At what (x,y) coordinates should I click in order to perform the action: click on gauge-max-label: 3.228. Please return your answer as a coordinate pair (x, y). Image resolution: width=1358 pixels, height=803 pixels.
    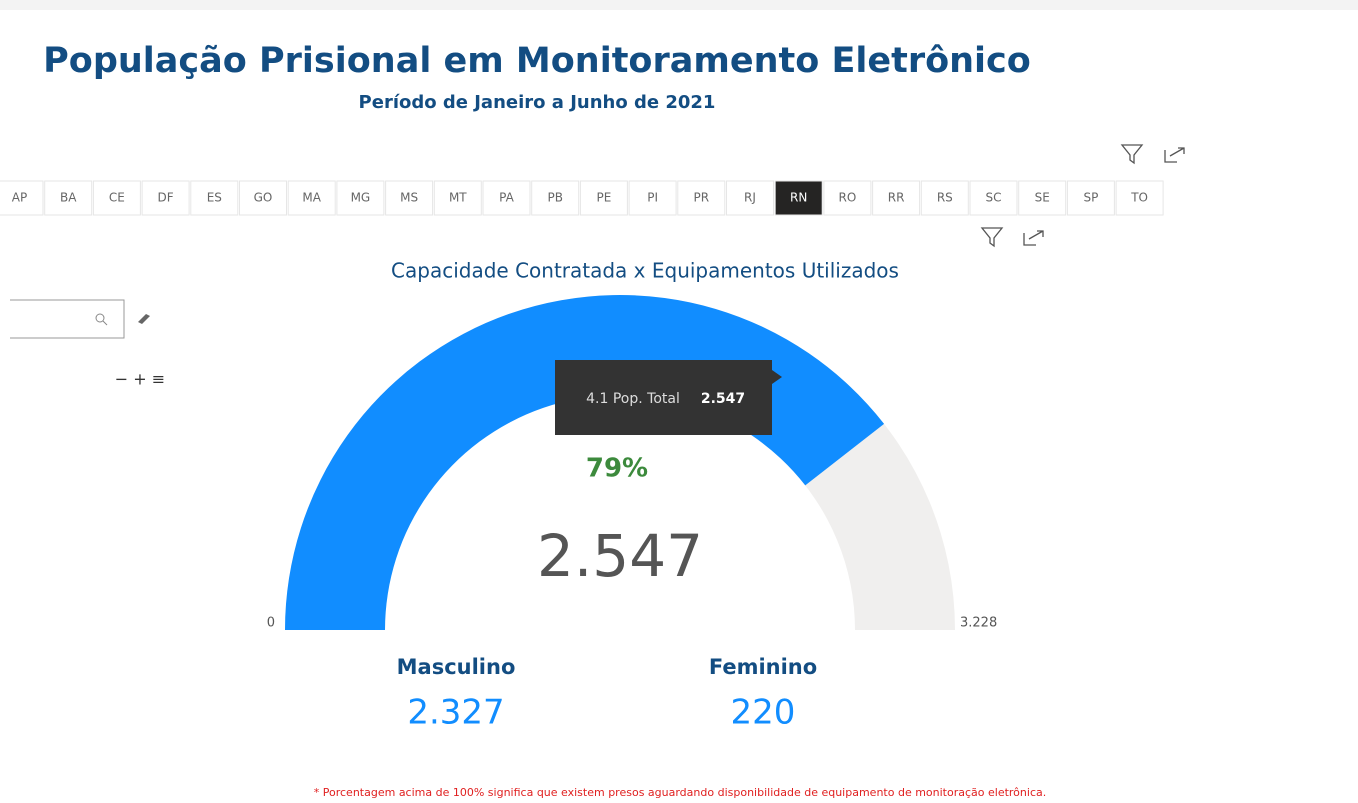
    Looking at the image, I should click on (978, 623).